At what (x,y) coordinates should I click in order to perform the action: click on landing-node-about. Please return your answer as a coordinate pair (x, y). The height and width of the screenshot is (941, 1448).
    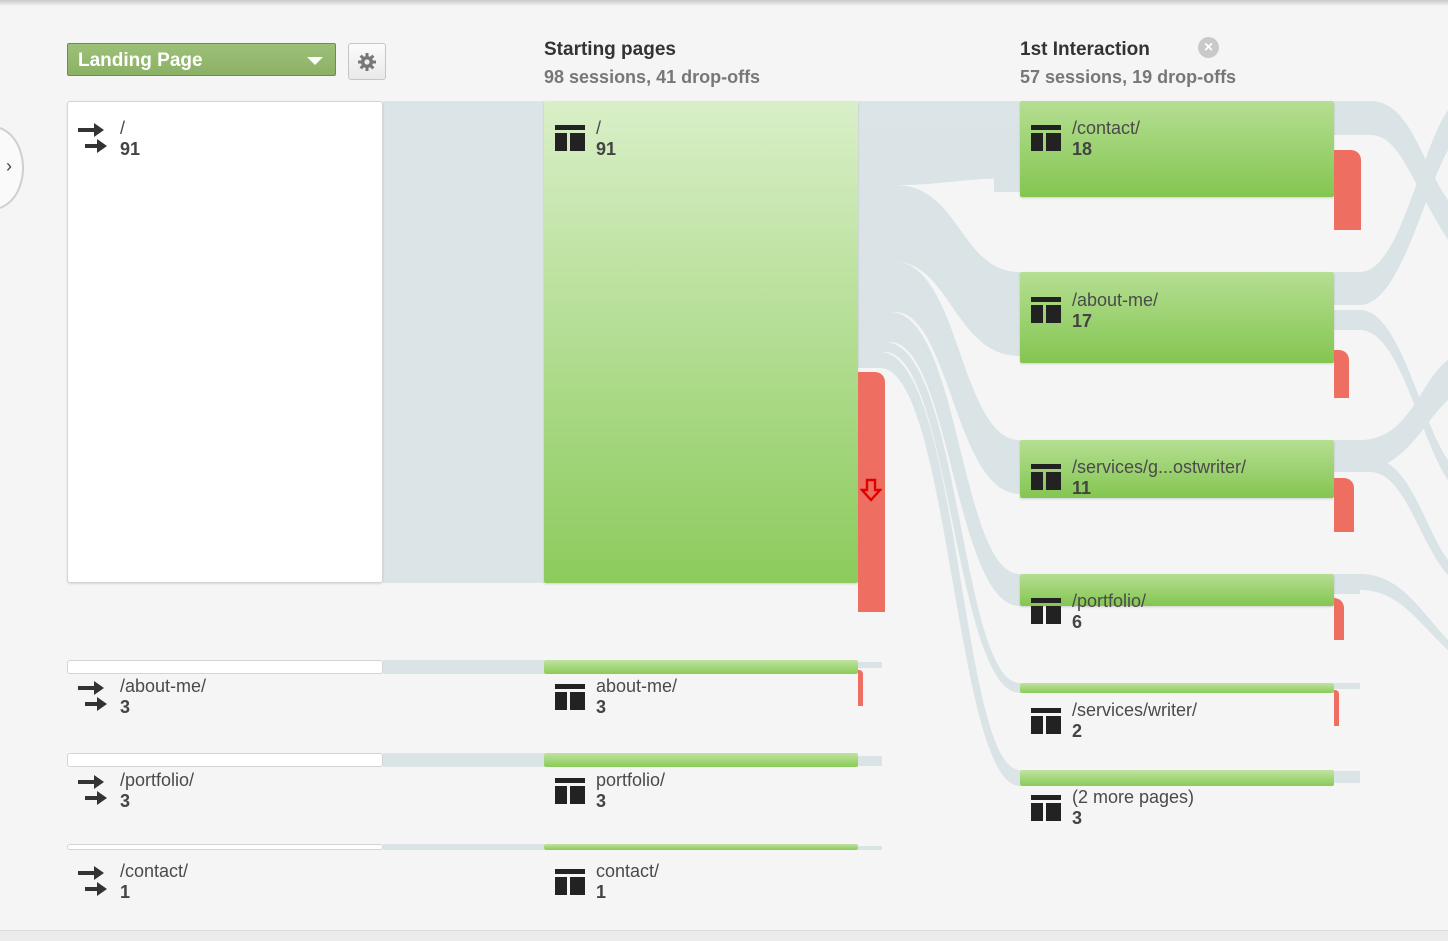
    Looking at the image, I should click on (225, 667).